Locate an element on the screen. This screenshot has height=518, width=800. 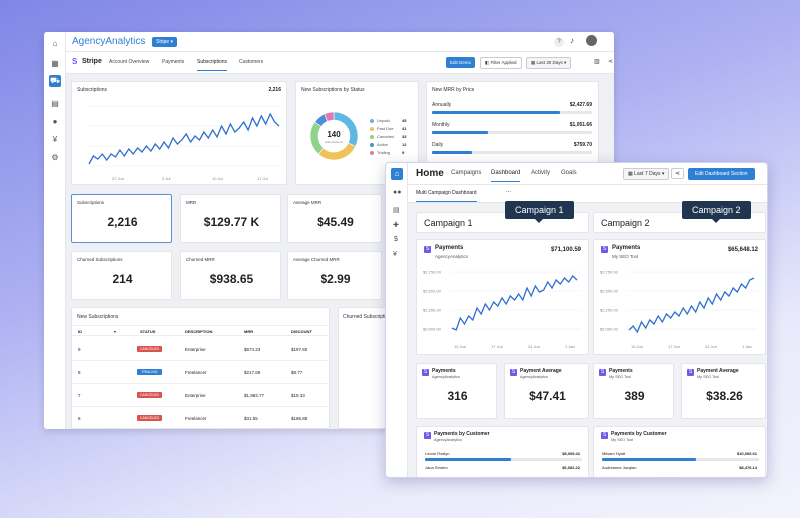
user-icon: ● is located at coordinates (55, 121).